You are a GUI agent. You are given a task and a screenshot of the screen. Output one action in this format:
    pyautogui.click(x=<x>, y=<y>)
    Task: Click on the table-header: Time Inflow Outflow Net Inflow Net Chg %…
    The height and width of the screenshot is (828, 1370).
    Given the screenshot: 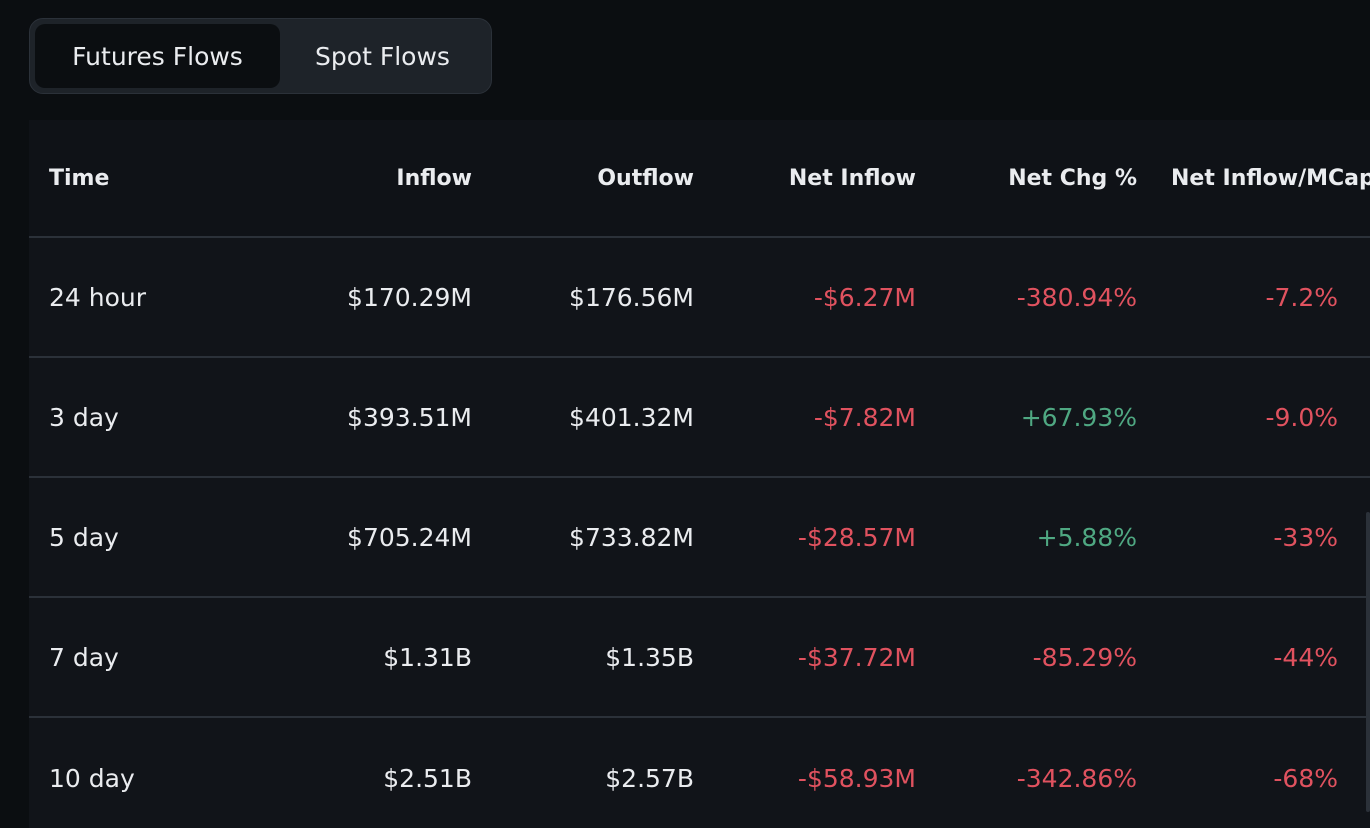 What is the action you would take?
    pyautogui.click(x=699, y=179)
    